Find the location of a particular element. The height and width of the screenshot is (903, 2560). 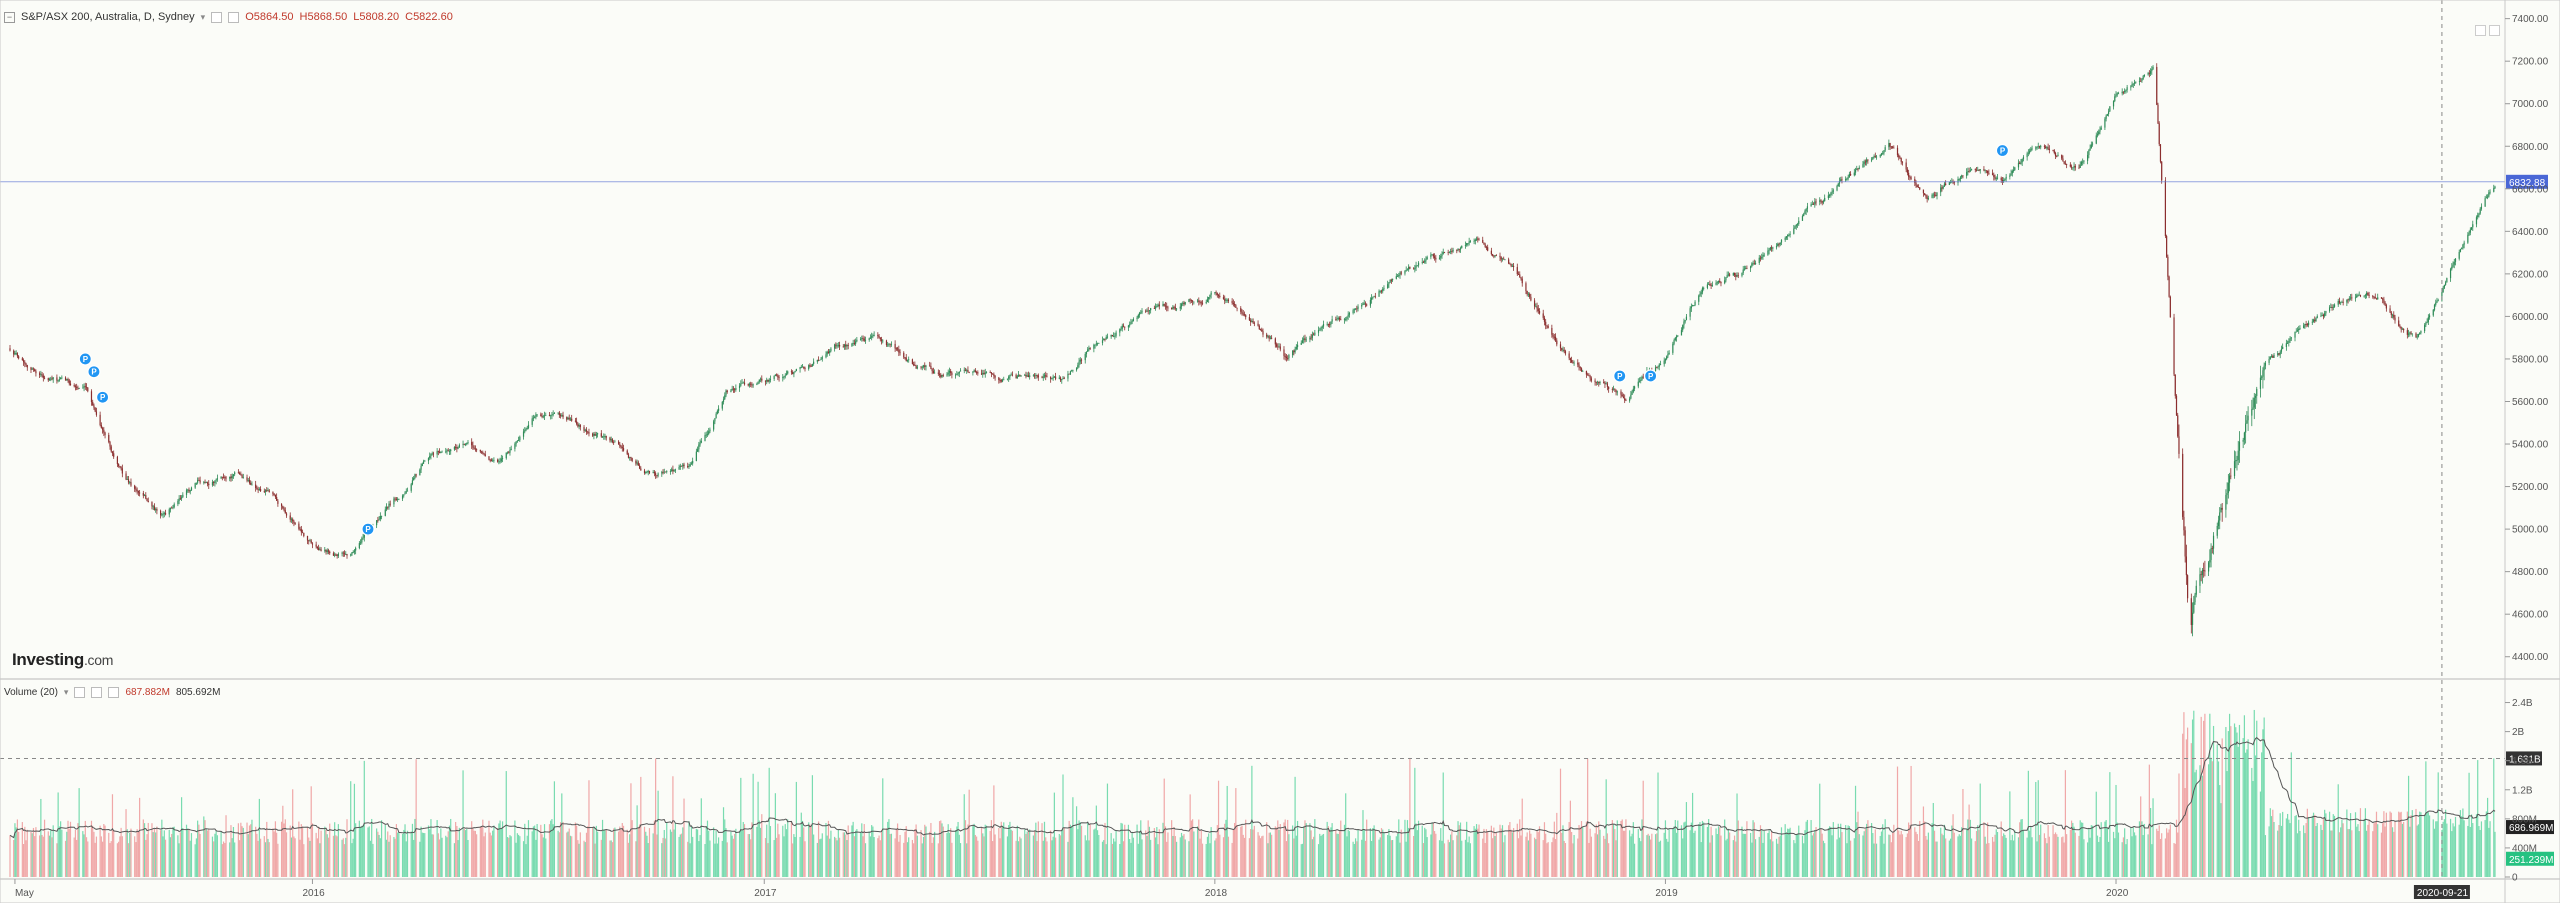

collapse-icon: − is located at coordinates (9, 17).